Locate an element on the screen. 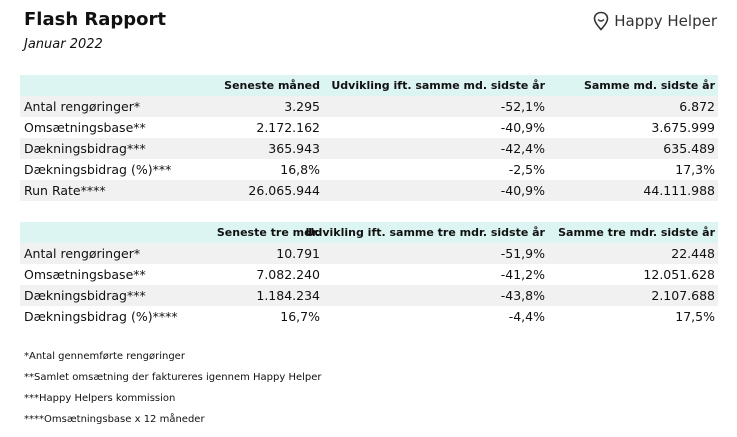 The image size is (737, 437). table-row: Dækningsbidrag*** 365.943 -42,4% 635.489 is located at coordinates (369, 148).